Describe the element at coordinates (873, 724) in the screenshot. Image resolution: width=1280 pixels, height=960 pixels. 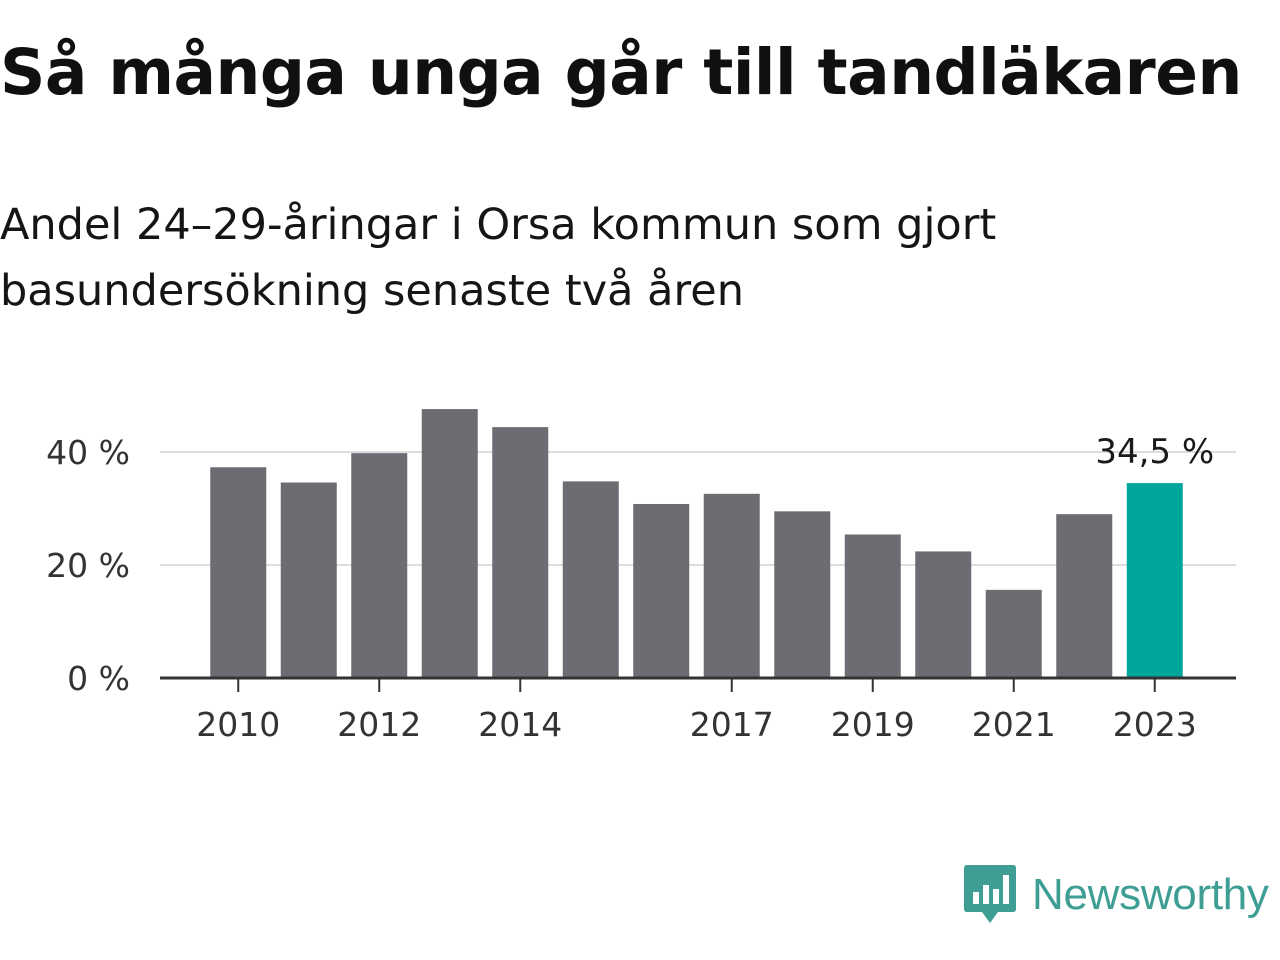
I see `x-tick-label: 2019` at that location.